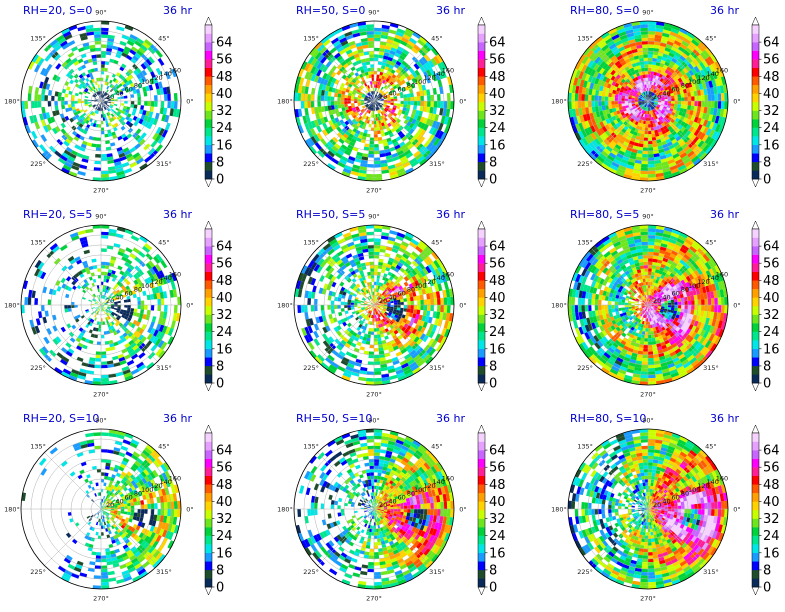 The image size is (785, 612). I want to click on angle-tick-label: 135°, so click(38, 446).